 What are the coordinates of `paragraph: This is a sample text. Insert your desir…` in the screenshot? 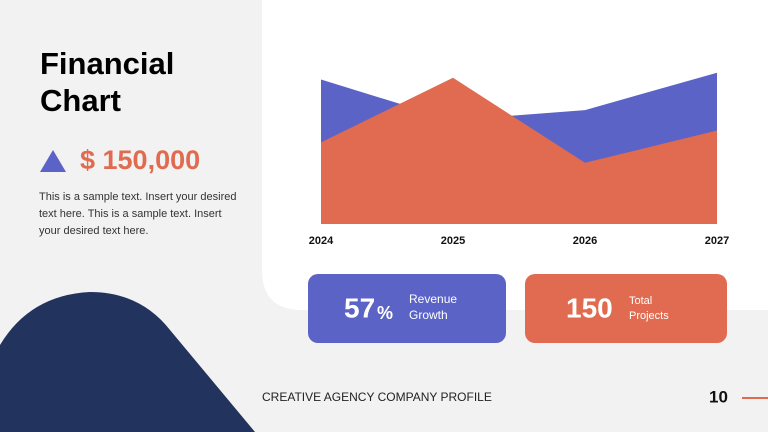 It's located at (138, 214).